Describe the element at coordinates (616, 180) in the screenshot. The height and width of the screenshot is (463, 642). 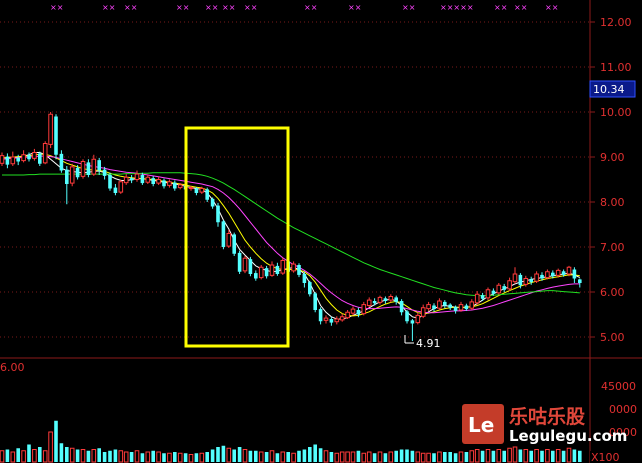
I see `price-tick-labels: 12.00 11.00 10.00 9.00 8.00 7.00 6.00 5.00` at that location.